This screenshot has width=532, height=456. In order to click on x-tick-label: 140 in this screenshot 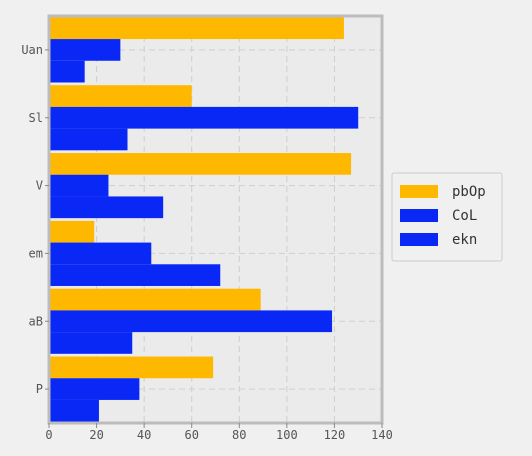, I will do `click(382, 435)`.